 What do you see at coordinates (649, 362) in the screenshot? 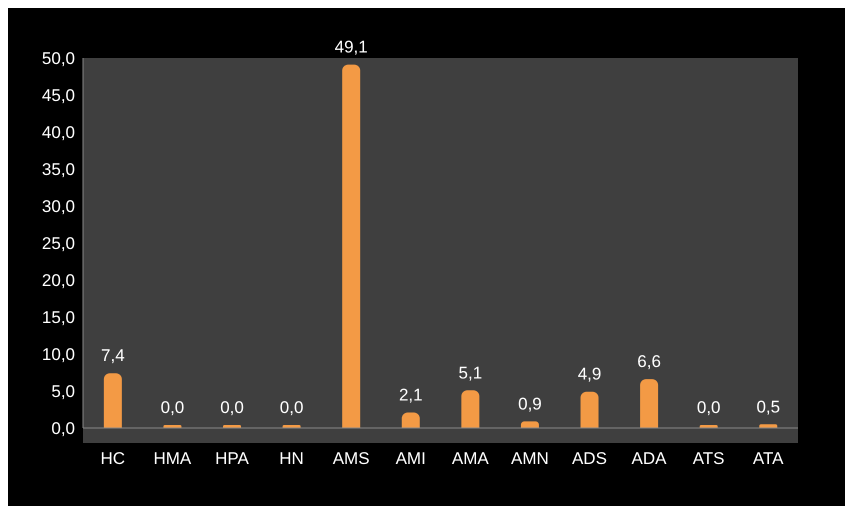
I see `data-label: 6,6` at bounding box center [649, 362].